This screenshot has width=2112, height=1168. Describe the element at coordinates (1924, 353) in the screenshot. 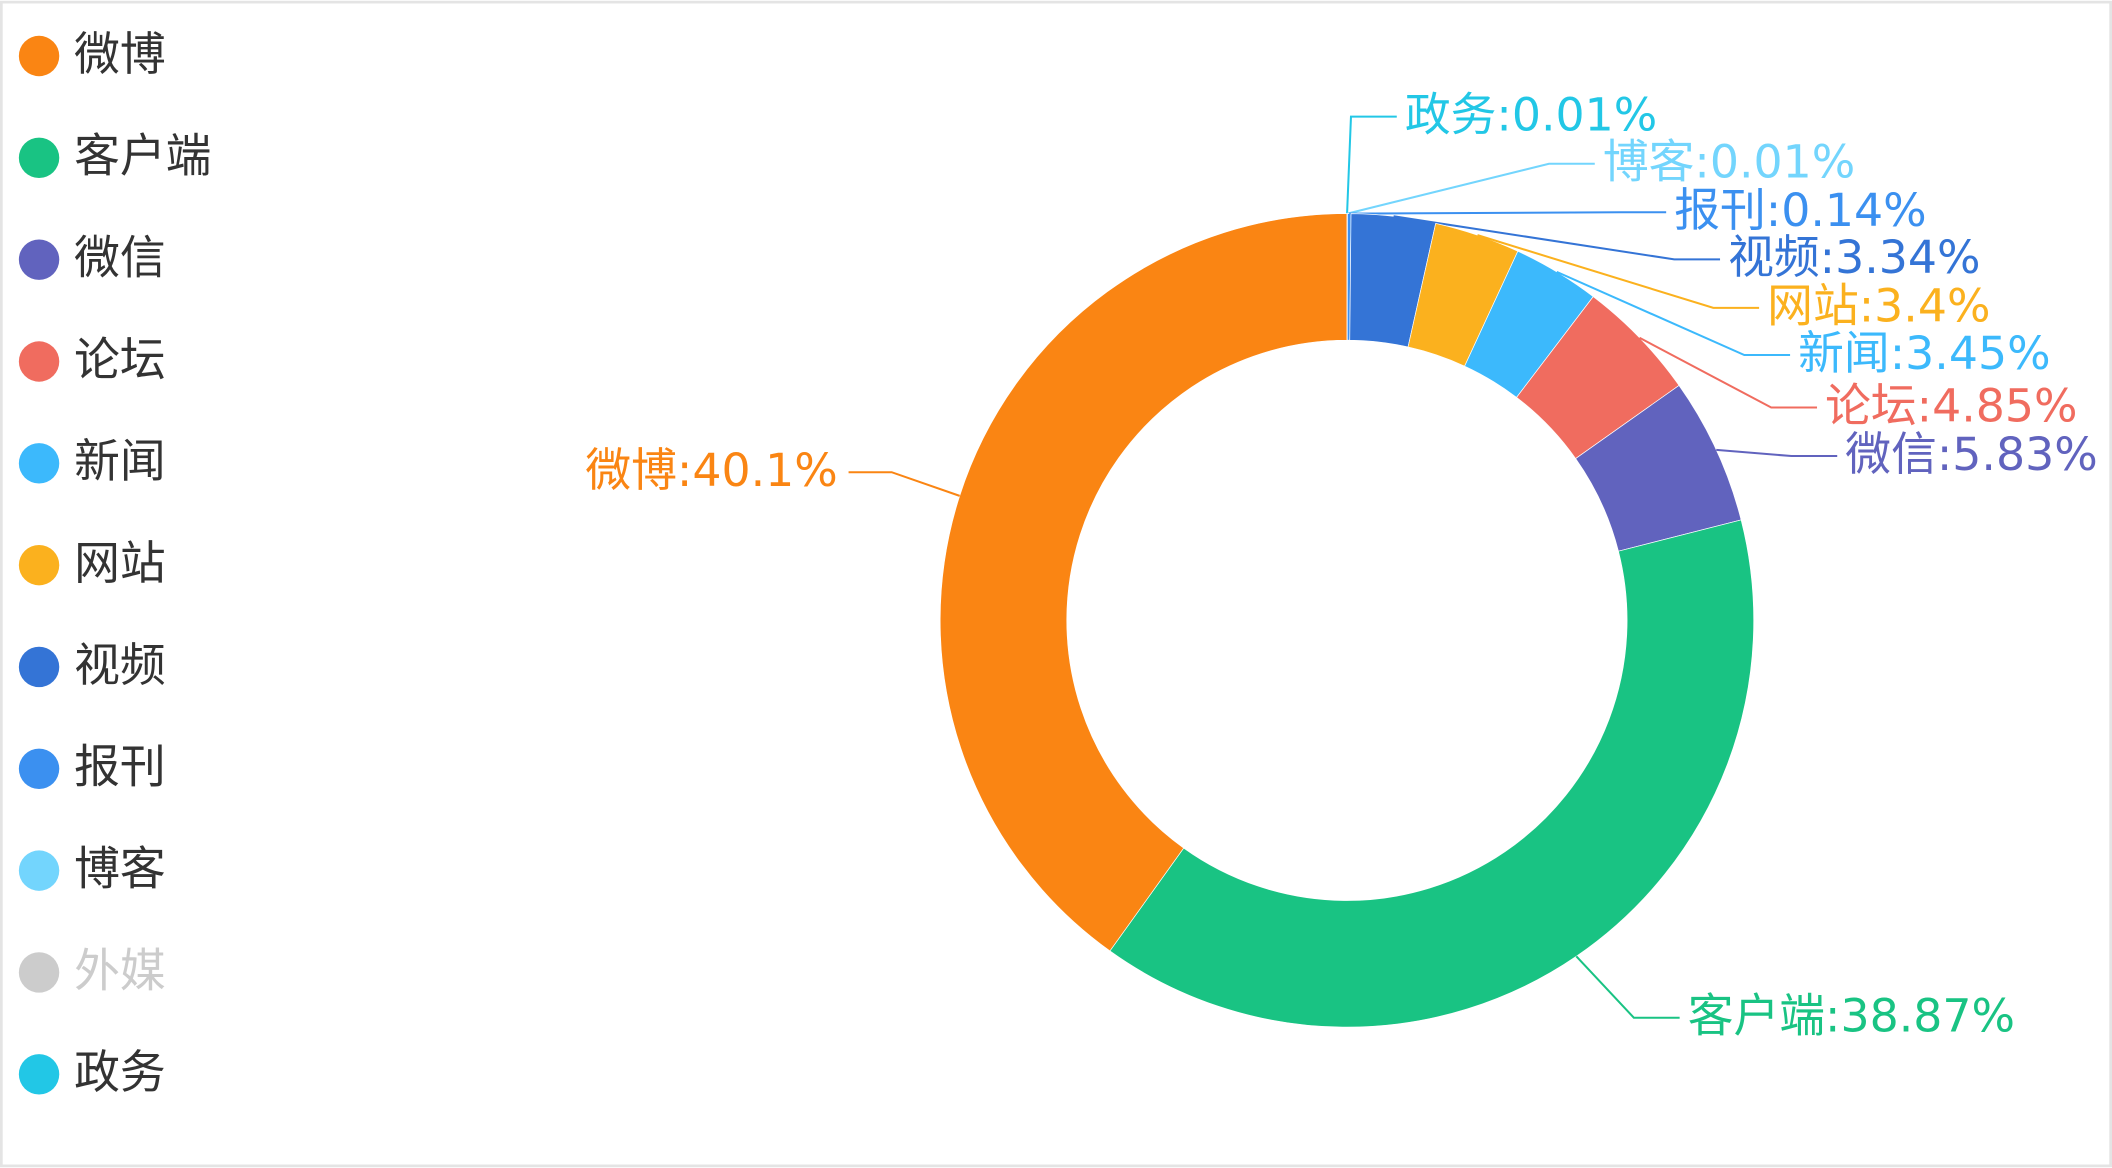

I see `data-label: 新闻:3.45%` at that location.